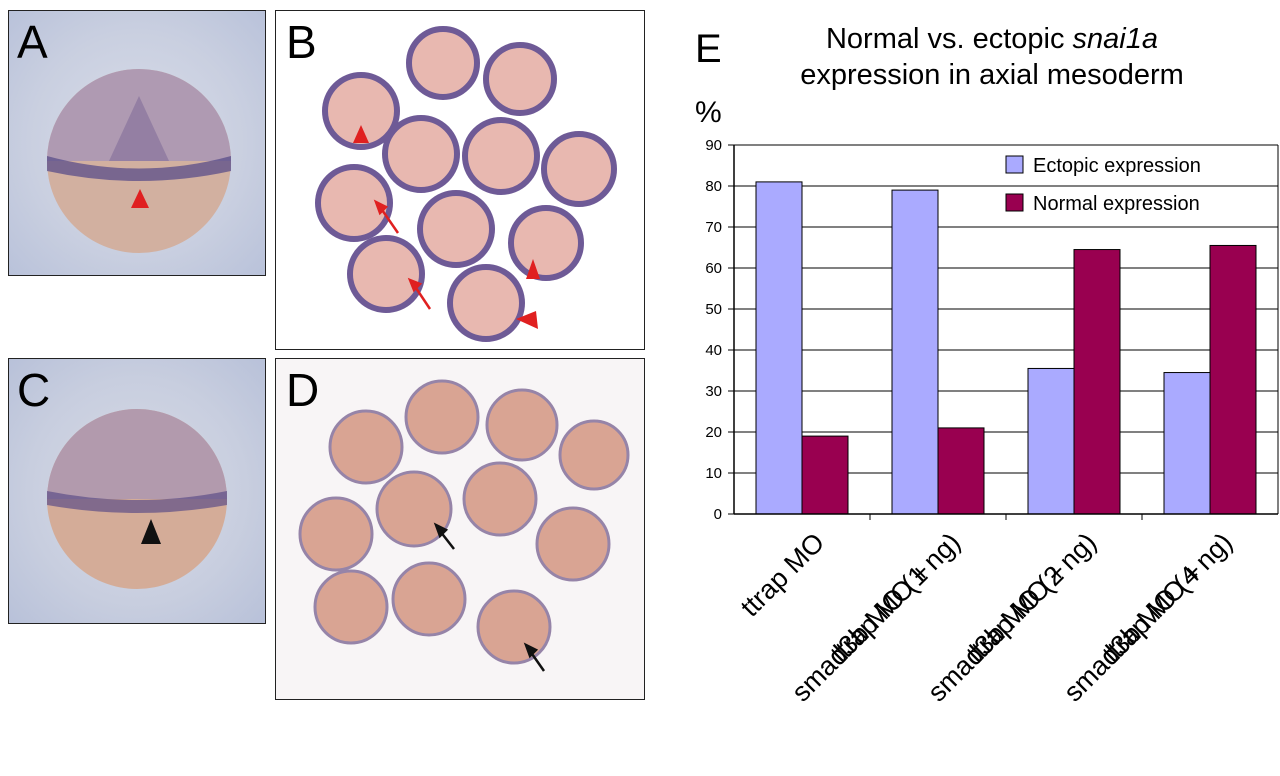 This screenshot has width=1280, height=776. What do you see at coordinates (713, 268) in the screenshot?
I see `y-tick-label: 60` at bounding box center [713, 268].